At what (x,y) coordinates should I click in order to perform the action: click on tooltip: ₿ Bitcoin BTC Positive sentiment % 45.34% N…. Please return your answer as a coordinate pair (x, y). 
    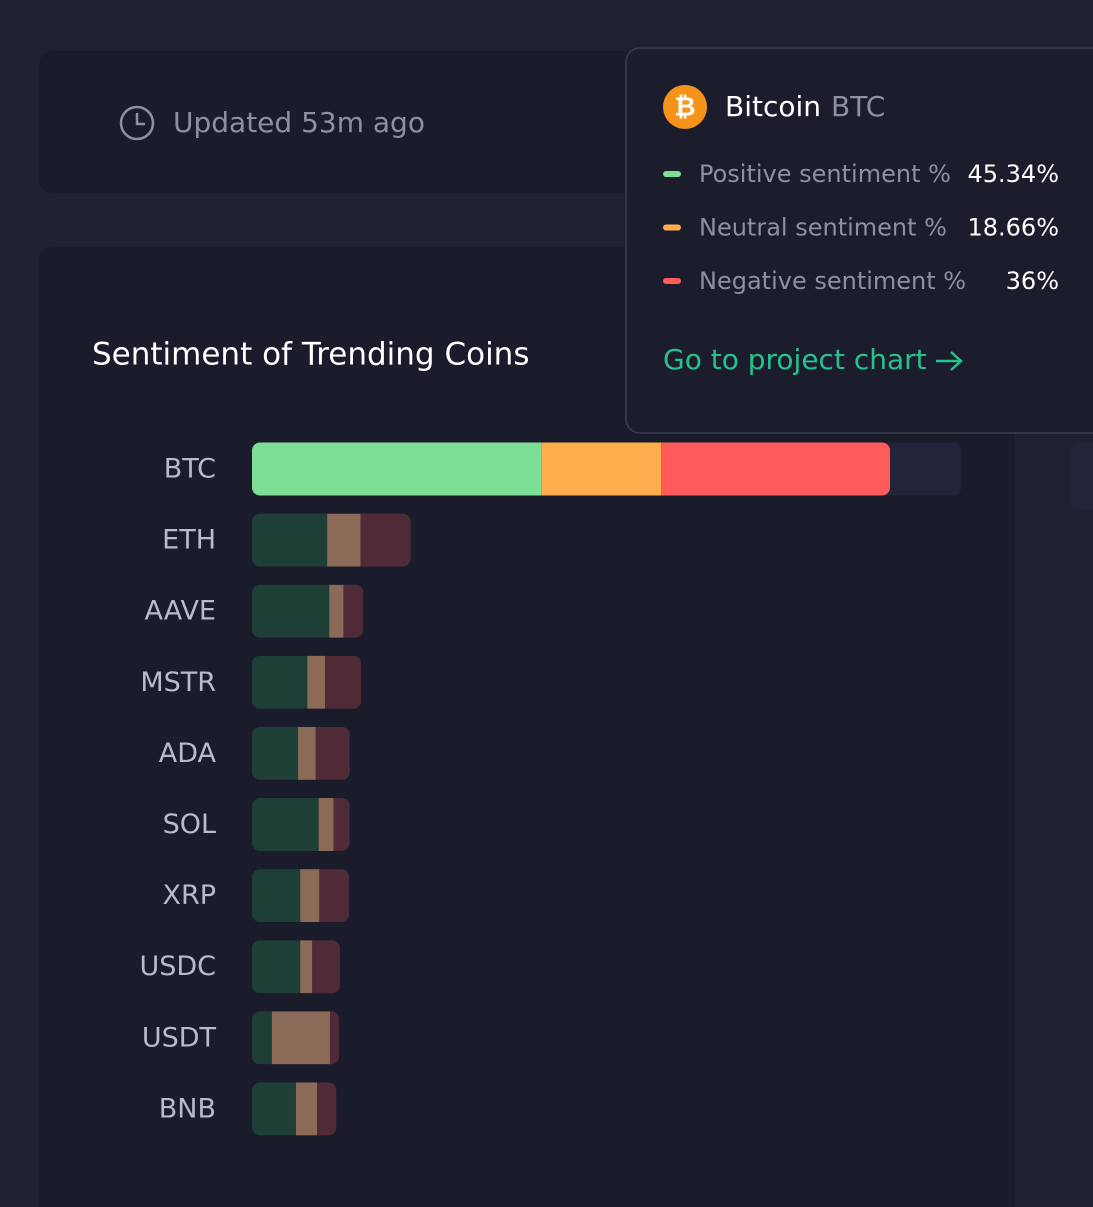
    Looking at the image, I should click on (859, 240).